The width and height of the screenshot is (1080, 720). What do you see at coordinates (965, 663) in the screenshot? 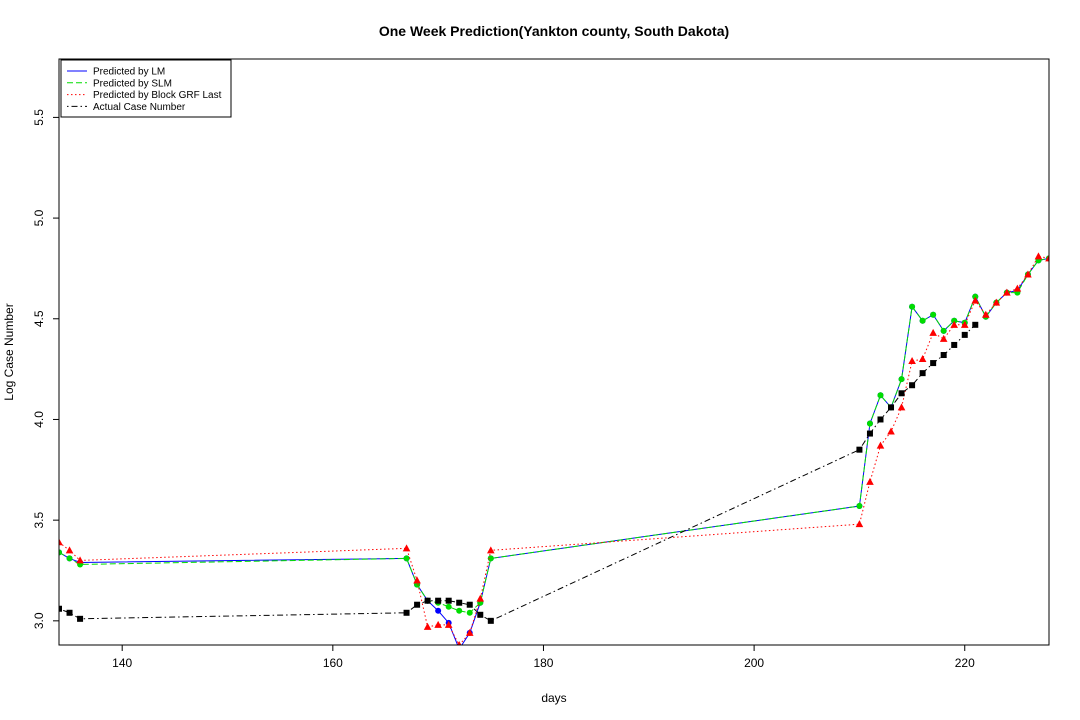
I see `x-tick-label: 220` at bounding box center [965, 663].